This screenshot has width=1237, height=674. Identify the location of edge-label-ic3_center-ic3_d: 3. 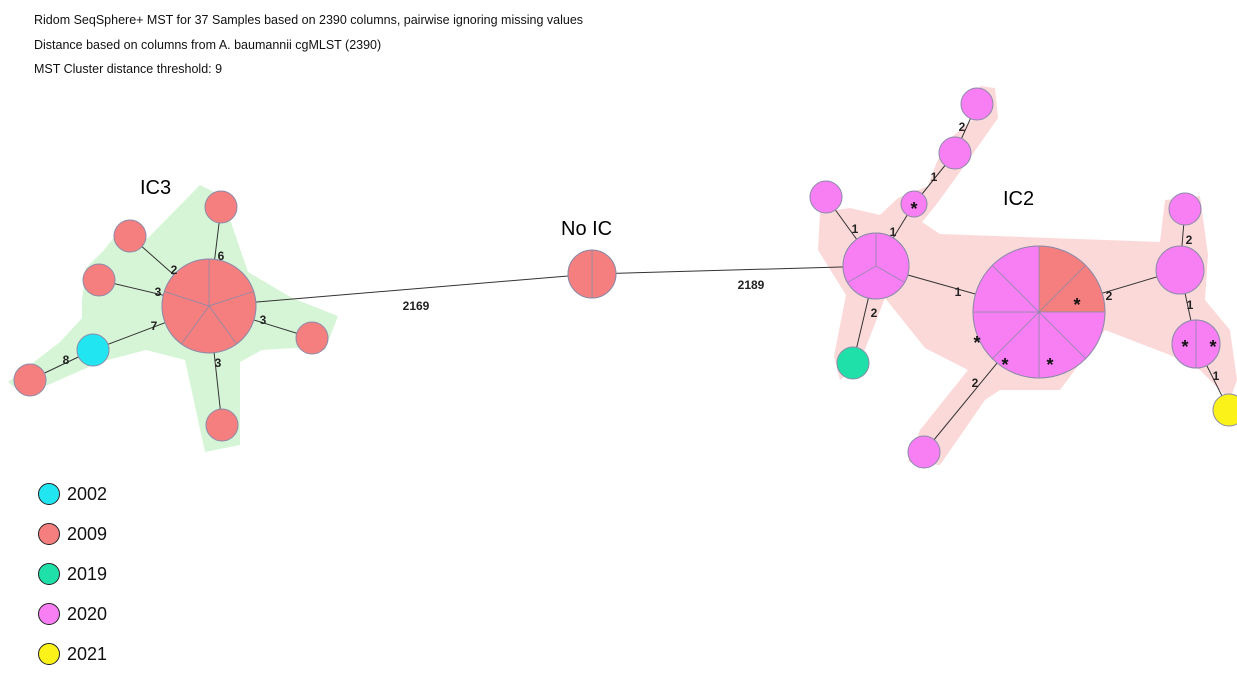
(263, 320).